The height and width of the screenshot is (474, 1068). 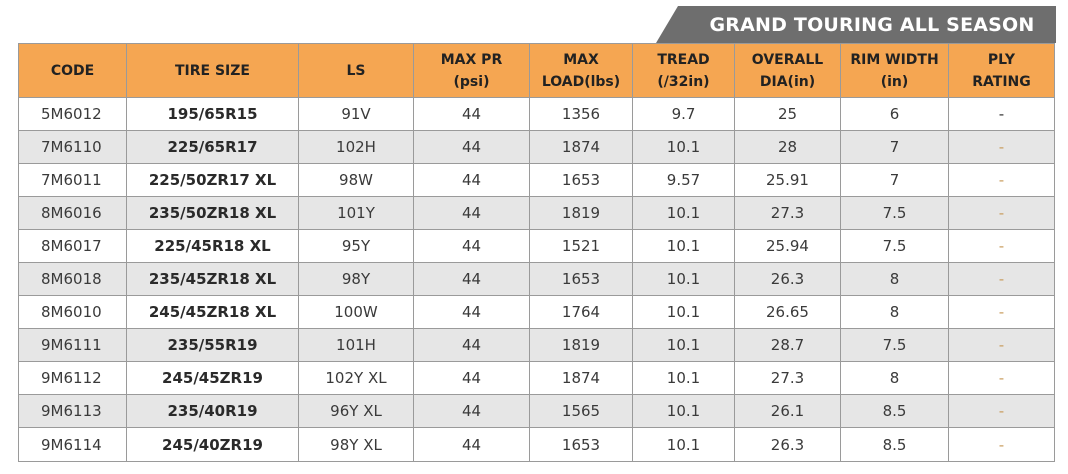 I want to click on cell-code: 9M6111, so click(x=72, y=345).